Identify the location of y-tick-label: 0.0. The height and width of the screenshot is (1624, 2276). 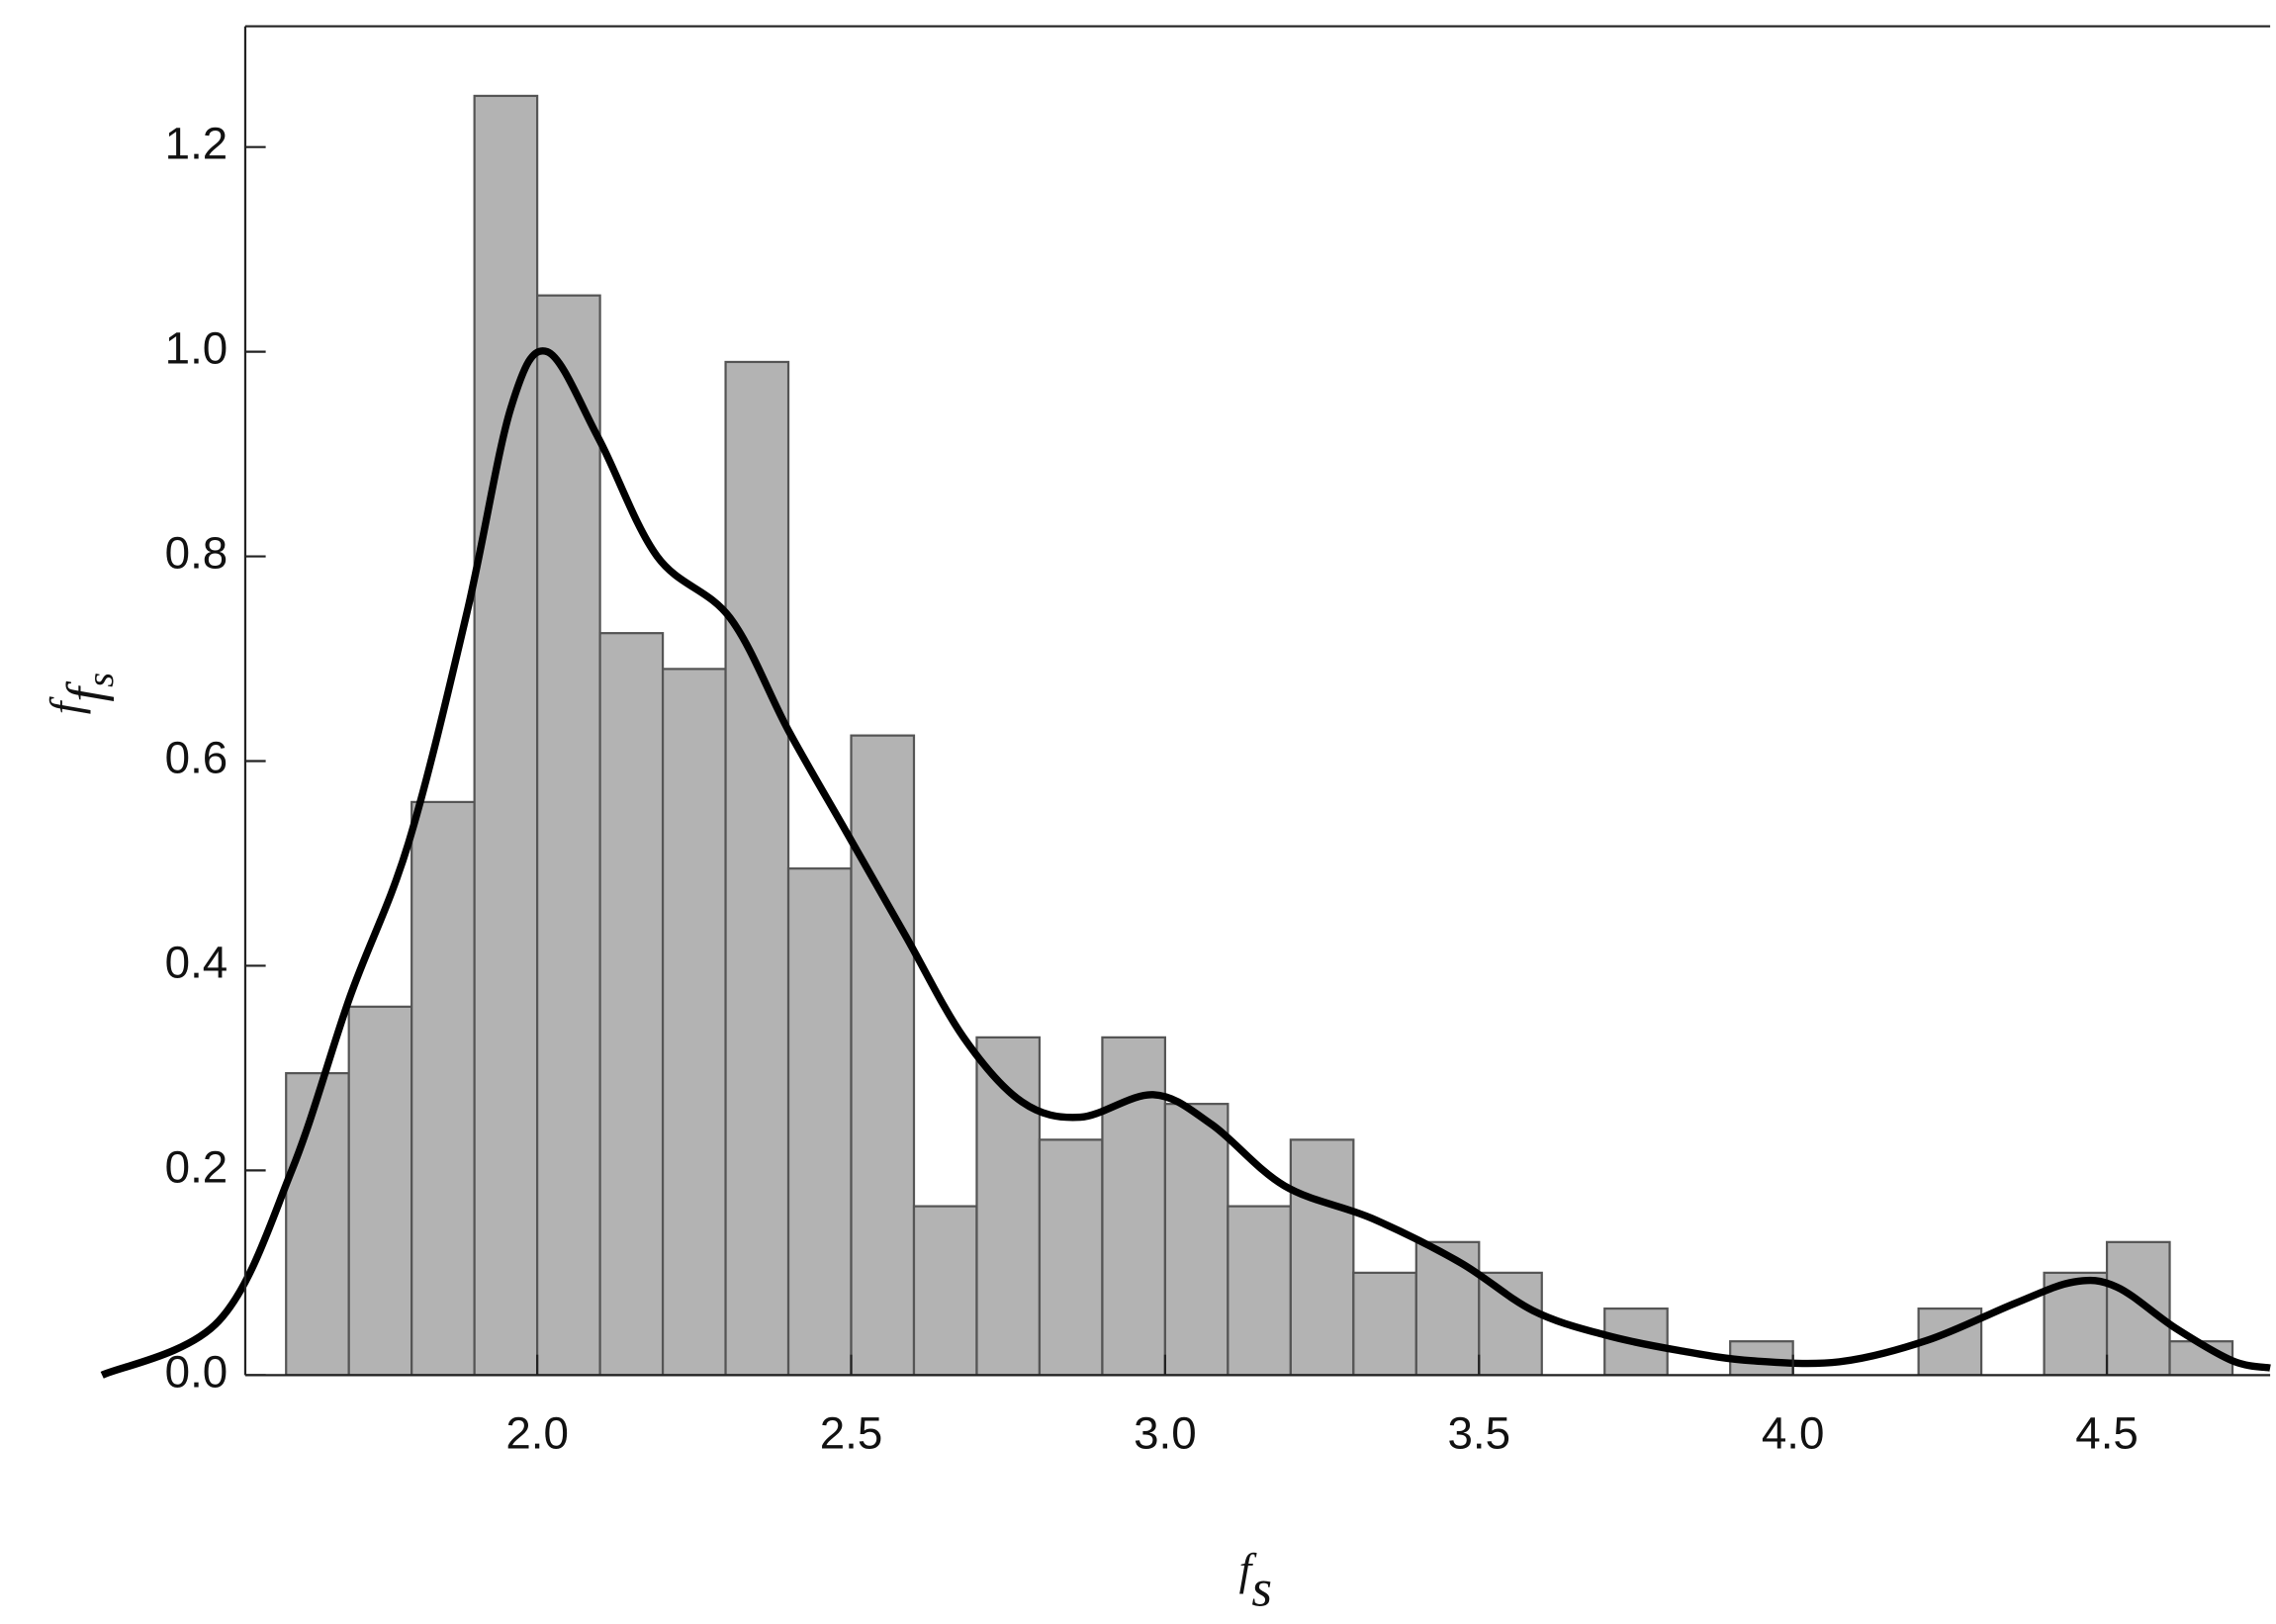
(196, 1371).